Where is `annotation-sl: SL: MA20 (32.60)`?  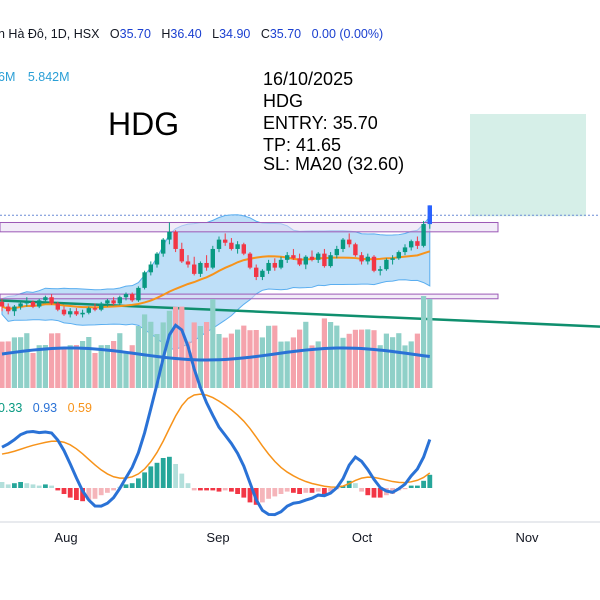
annotation-sl: SL: MA20 (32.60) is located at coordinates (333, 164).